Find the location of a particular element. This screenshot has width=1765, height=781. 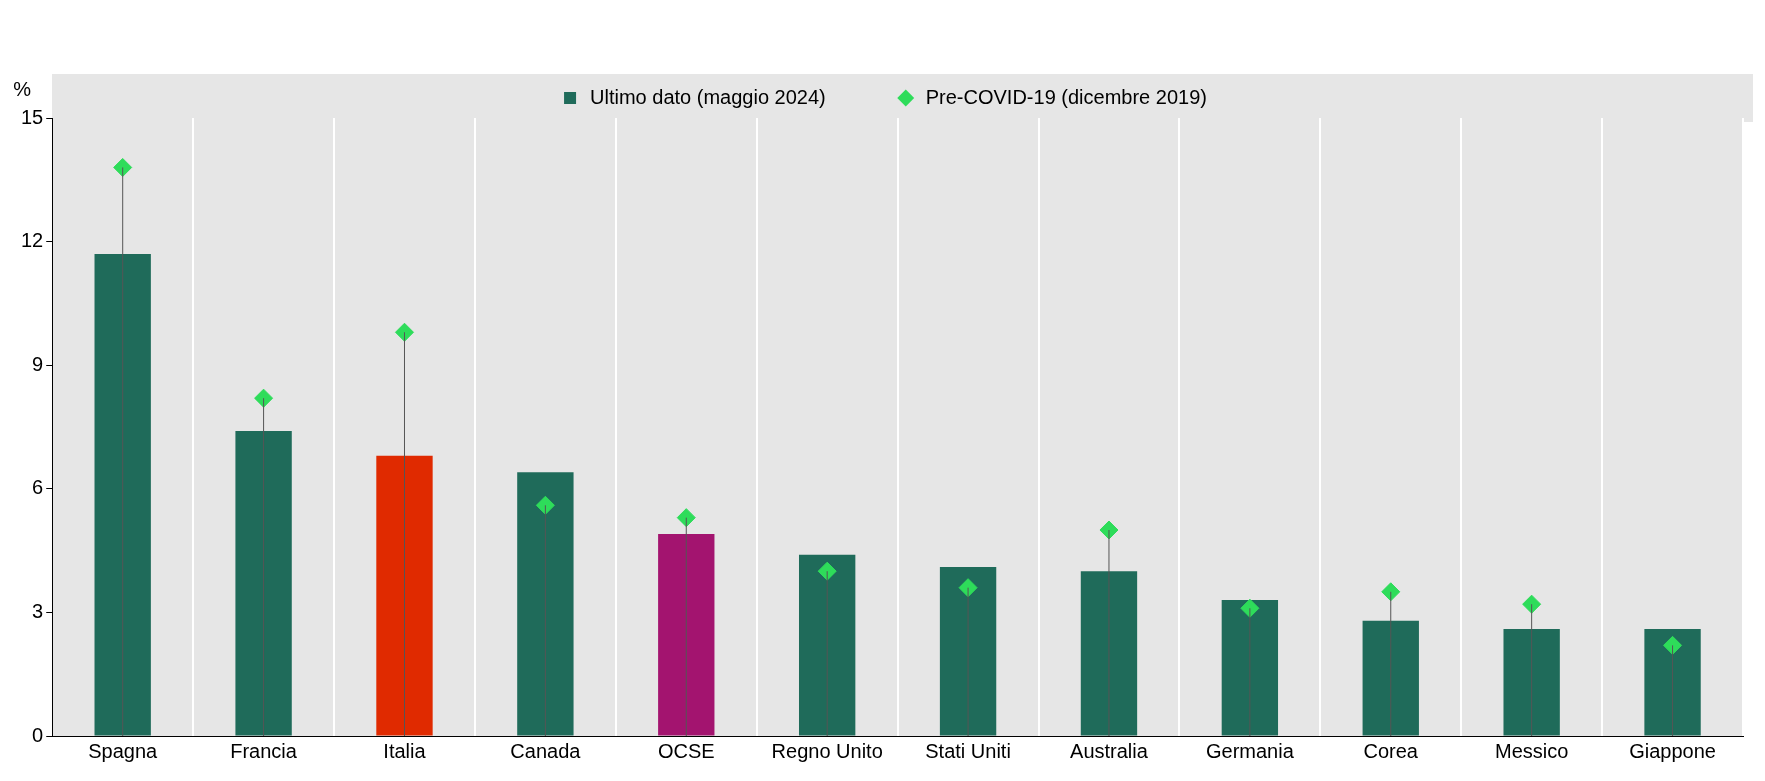

x-tick-label: Spagna is located at coordinates (123, 750).